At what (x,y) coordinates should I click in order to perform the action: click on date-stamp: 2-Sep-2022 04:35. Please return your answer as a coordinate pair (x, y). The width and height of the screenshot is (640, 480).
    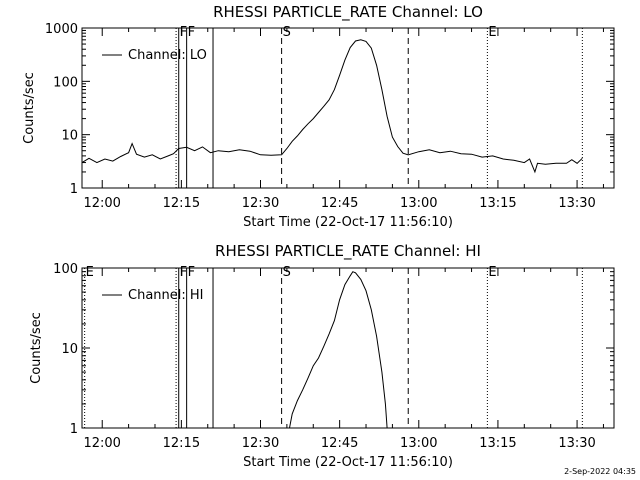
    Looking at the image, I should click on (600, 471).